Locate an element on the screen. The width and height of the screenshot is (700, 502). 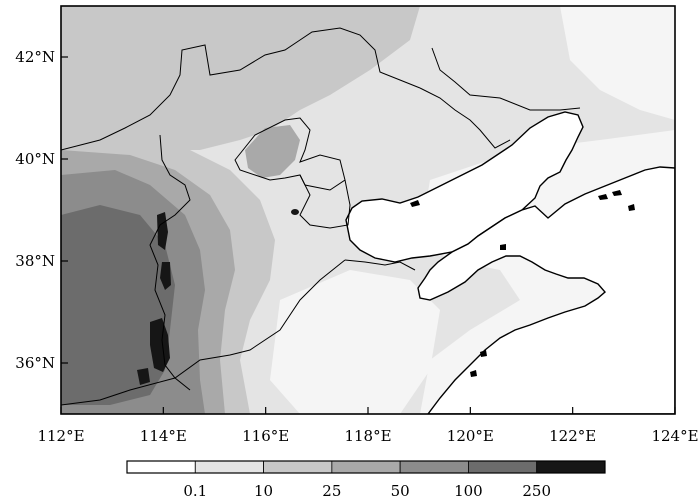
shade-zone-ne-light is located at coordinates (617, 63).